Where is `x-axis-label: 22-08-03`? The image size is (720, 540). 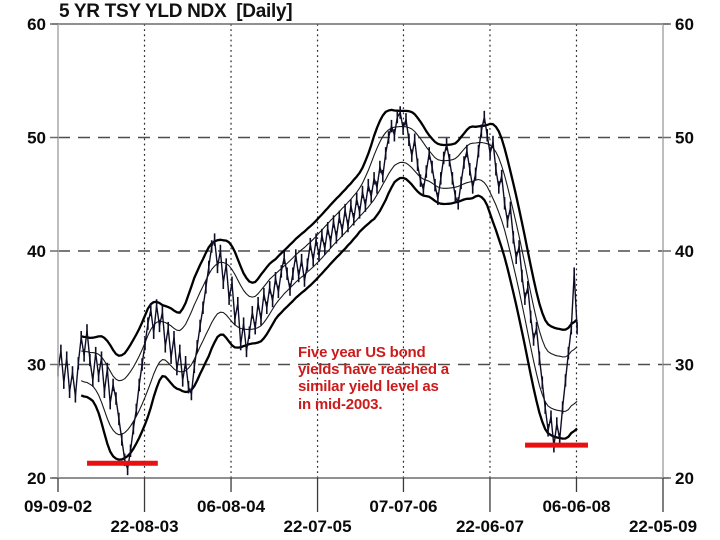
x-axis-label: 22-08-03 is located at coordinates (144, 526).